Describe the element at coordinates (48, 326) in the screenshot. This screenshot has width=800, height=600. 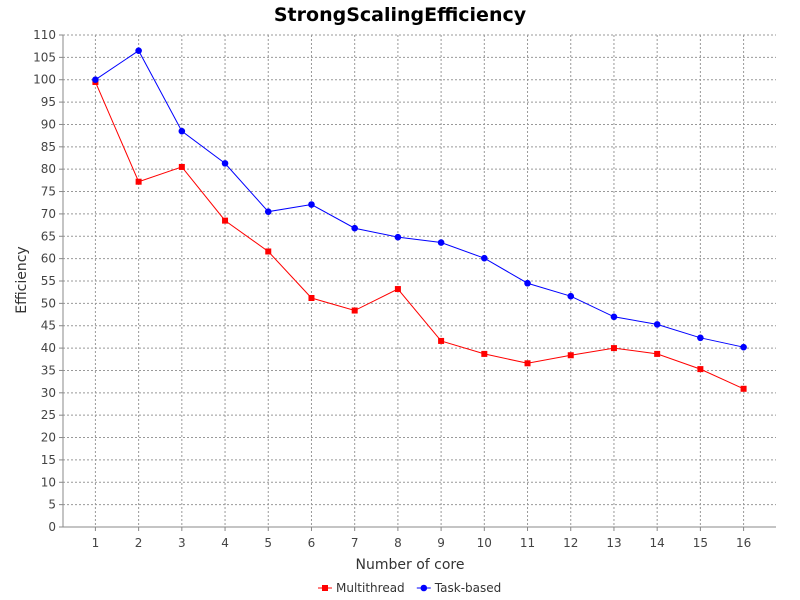
I see `y-tick-label: 45` at that location.